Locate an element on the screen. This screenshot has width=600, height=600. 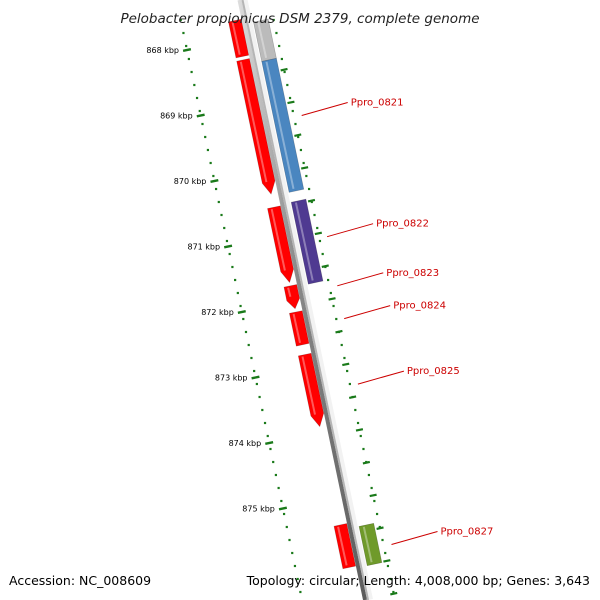
gene-label: Ppro_0824 is located at coordinates (419, 306).